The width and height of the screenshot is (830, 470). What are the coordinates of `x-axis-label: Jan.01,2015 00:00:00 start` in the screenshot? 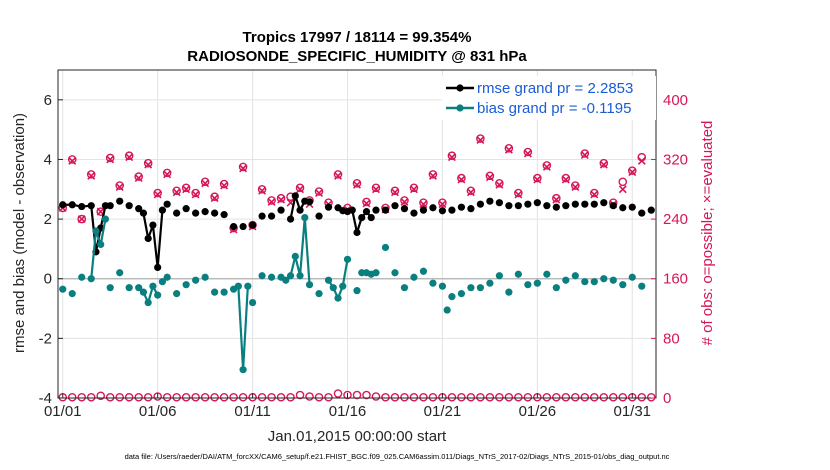 It's located at (357, 436).